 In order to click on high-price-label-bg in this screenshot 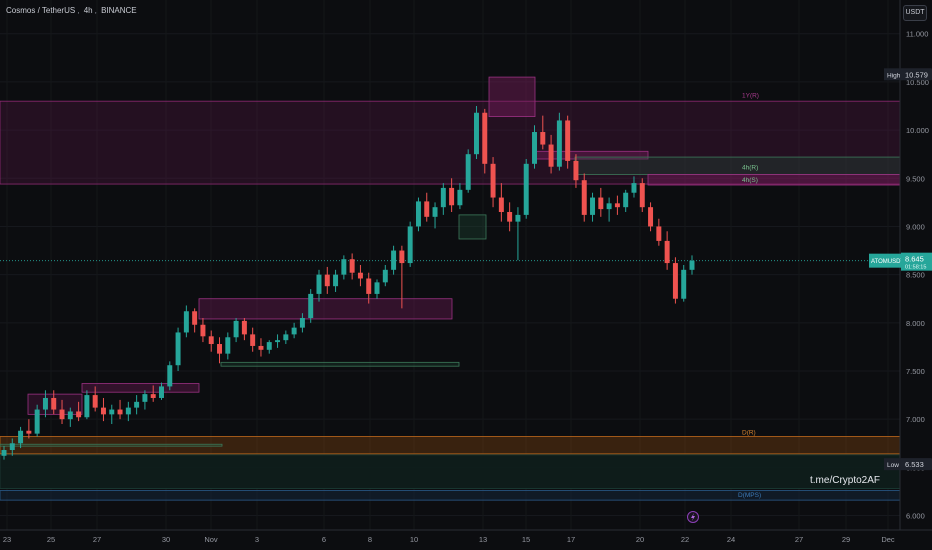, I will do `click(916, 74)`.